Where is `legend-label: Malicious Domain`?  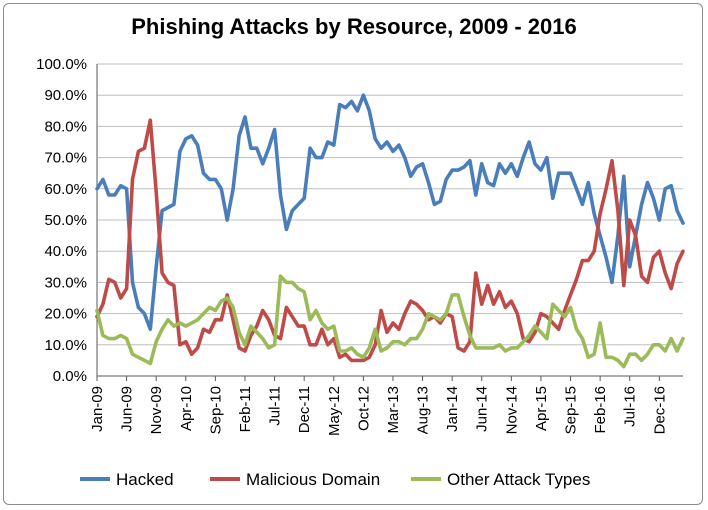
legend-label: Malicious Domain is located at coordinates (313, 479).